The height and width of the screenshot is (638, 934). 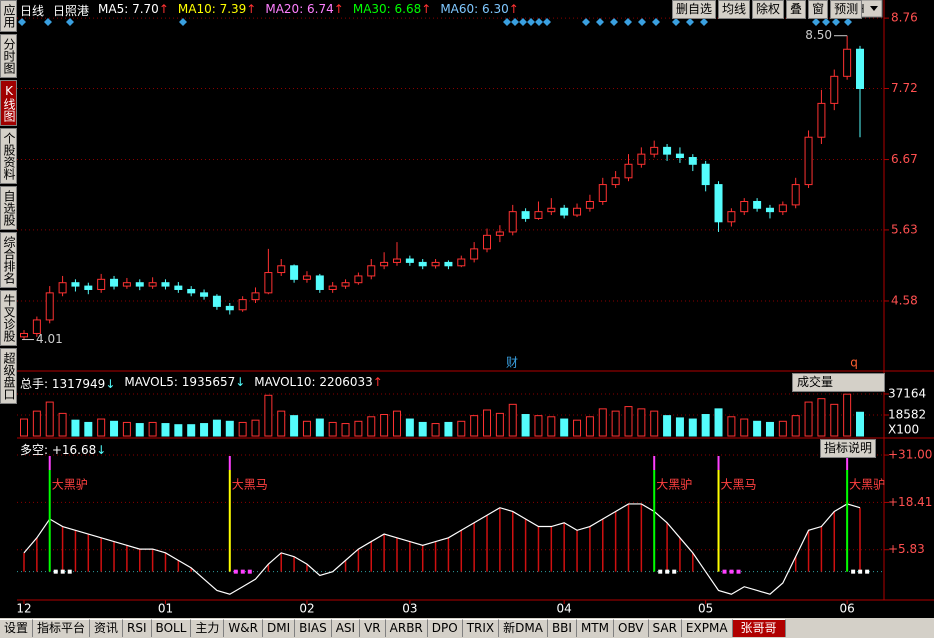 What do you see at coordinates (392, 10) in the screenshot?
I see `legend-item: MA30: 6.68↑` at bounding box center [392, 10].